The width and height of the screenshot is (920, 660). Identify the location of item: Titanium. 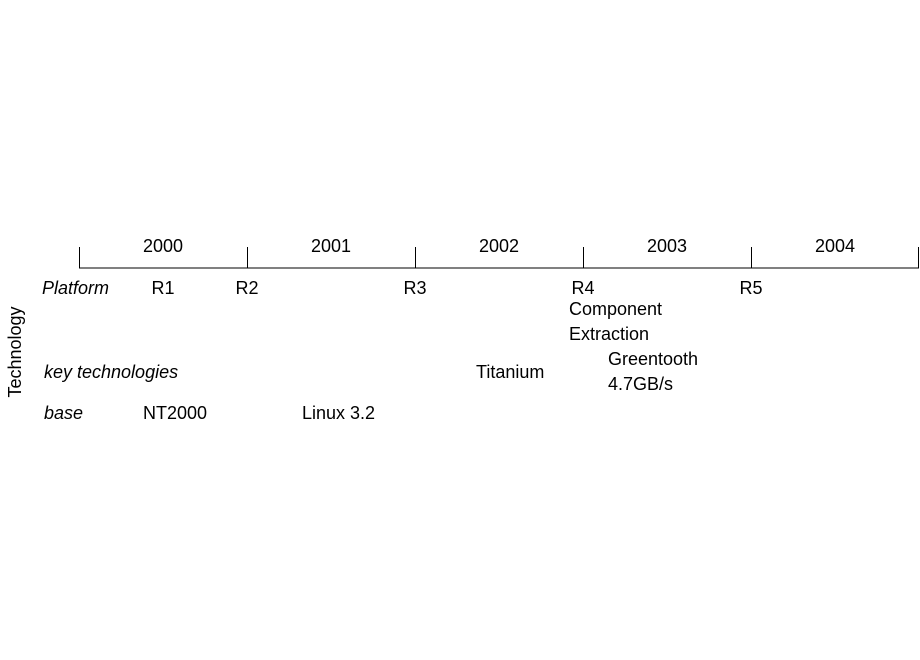
(510, 372).